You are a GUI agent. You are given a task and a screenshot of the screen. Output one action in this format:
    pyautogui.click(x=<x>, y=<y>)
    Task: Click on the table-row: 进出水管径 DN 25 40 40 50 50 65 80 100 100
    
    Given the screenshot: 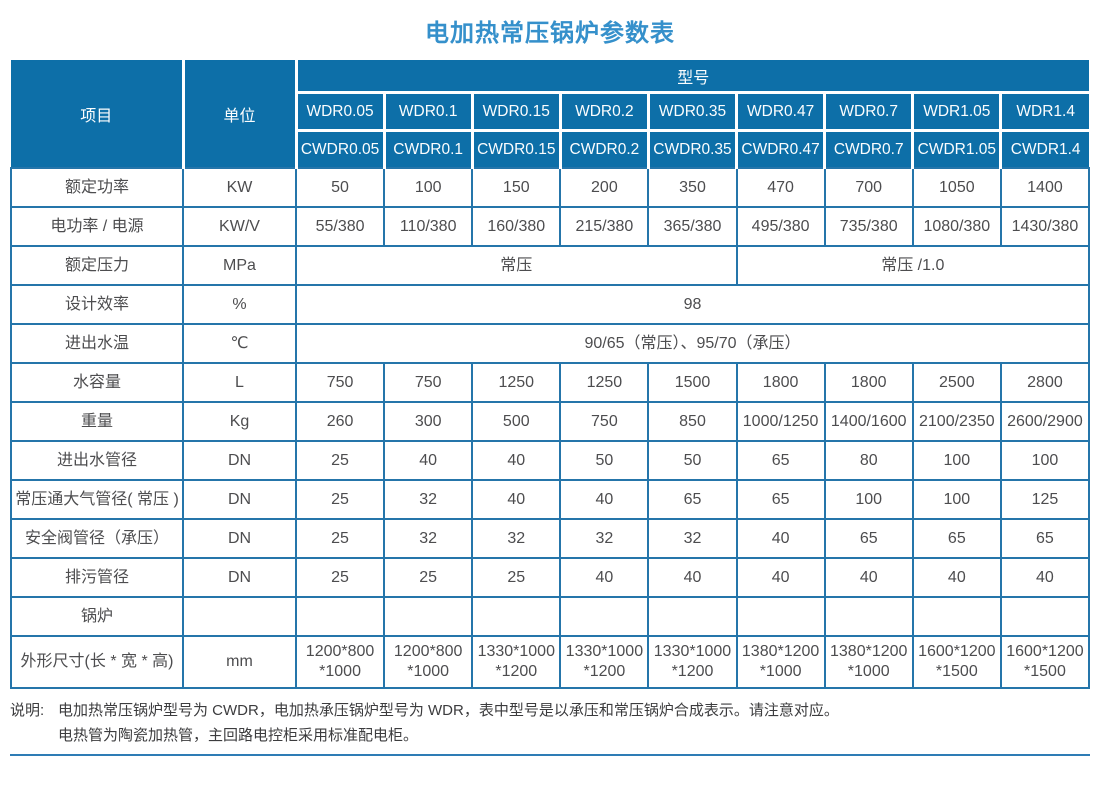 What is the action you would take?
    pyautogui.click(x=550, y=460)
    